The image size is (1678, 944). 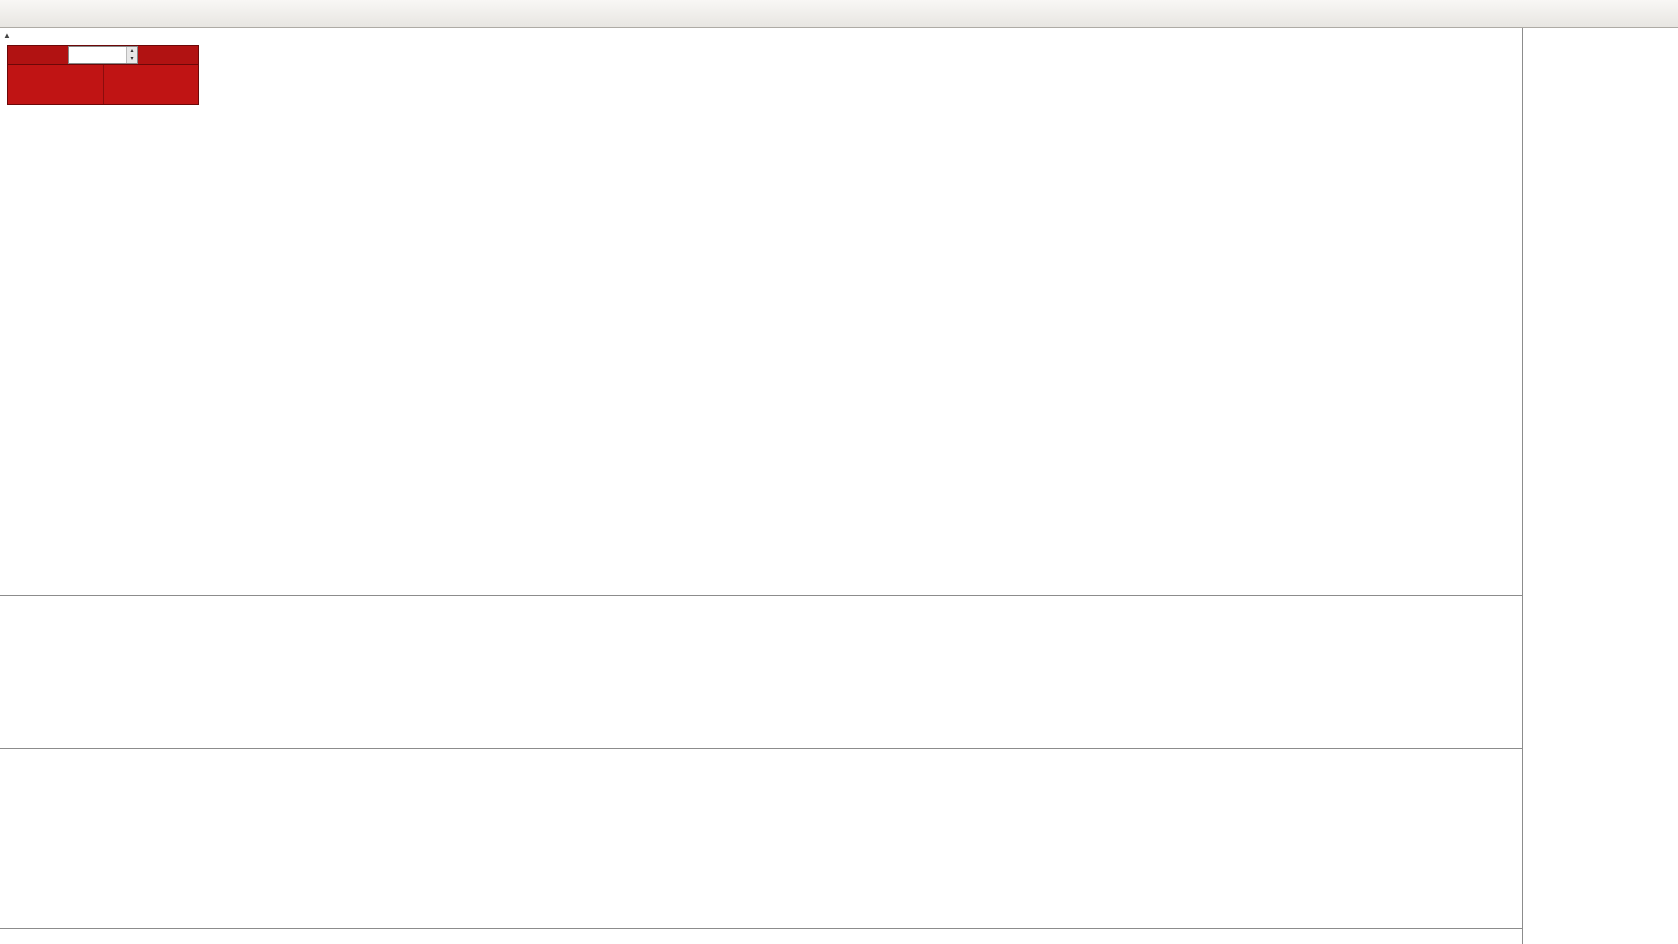 What do you see at coordinates (761, 936) in the screenshot?
I see `date-axis` at bounding box center [761, 936].